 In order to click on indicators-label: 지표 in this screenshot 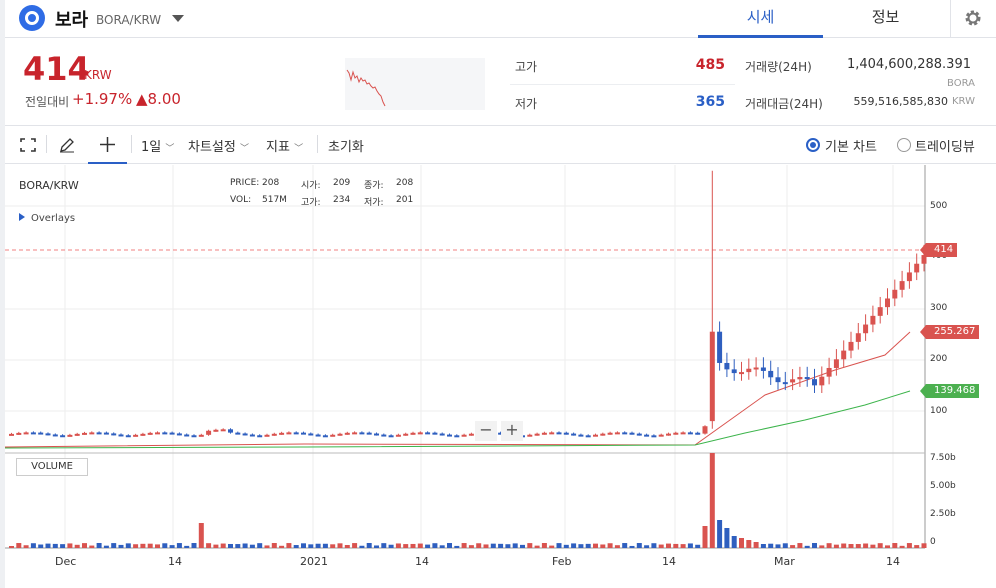, I will do `click(278, 147)`.